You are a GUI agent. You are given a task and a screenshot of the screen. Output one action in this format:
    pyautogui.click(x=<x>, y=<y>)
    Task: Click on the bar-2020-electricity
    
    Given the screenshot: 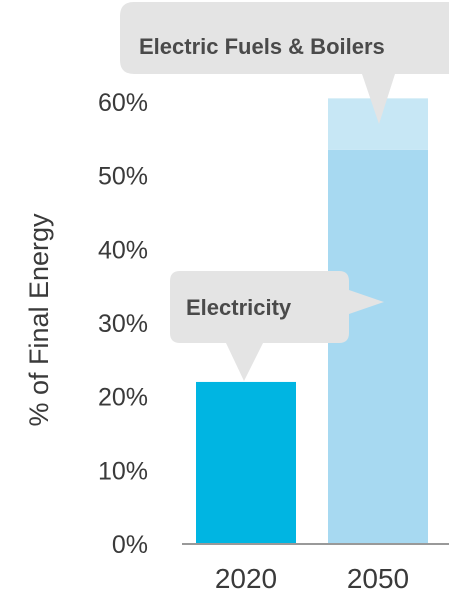 What is the action you would take?
    pyautogui.click(x=246, y=462)
    